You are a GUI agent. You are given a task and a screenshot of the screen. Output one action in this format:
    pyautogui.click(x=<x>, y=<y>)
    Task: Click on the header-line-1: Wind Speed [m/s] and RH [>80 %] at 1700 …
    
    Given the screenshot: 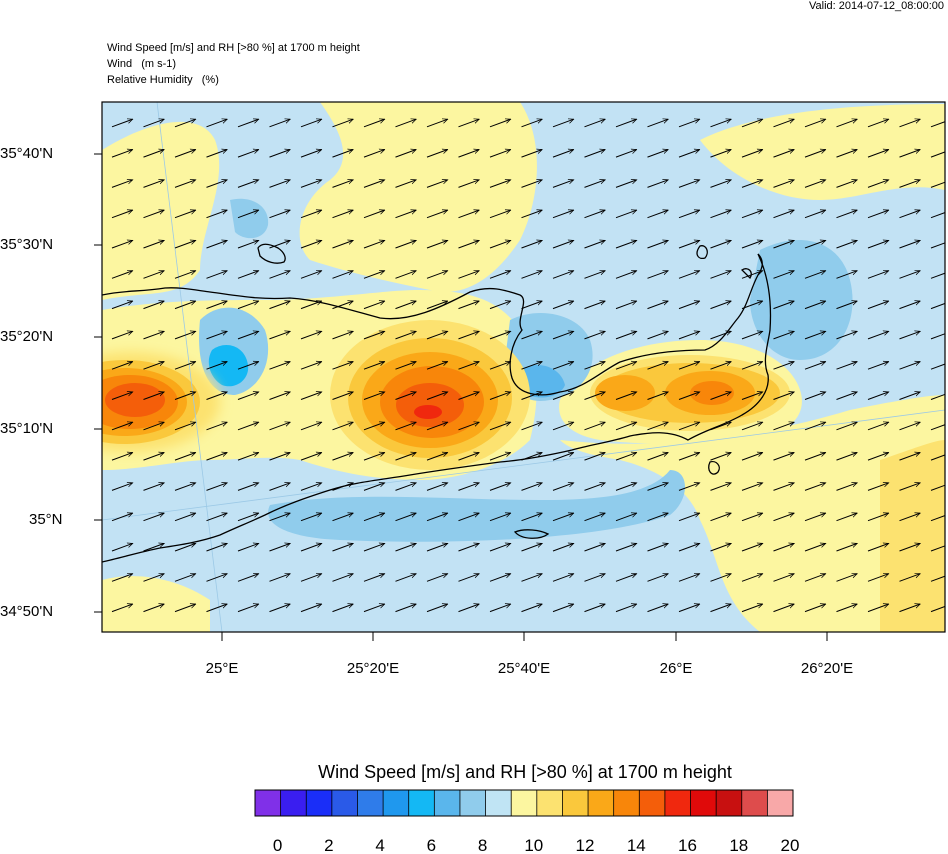 What is the action you would take?
    pyautogui.click(x=233, y=48)
    